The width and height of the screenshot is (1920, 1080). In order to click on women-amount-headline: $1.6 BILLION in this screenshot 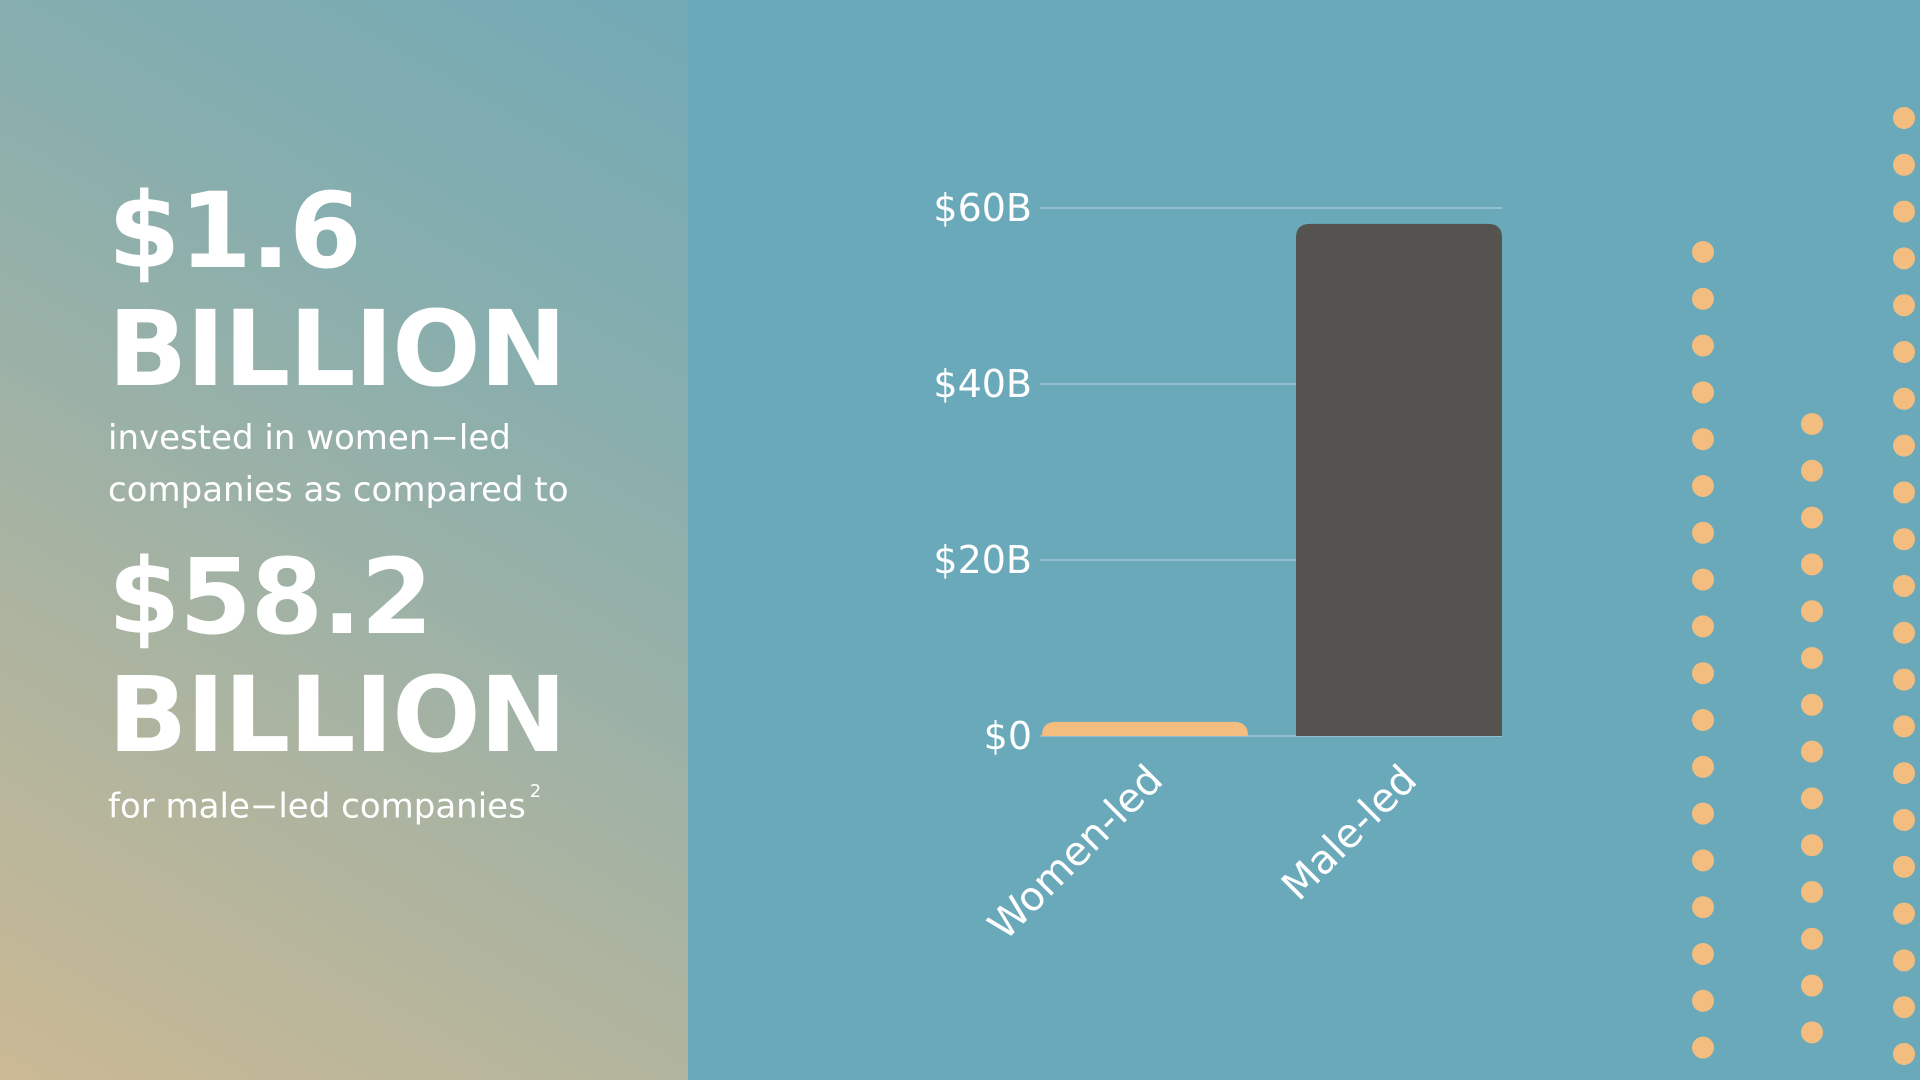, I will do `click(337, 290)`.